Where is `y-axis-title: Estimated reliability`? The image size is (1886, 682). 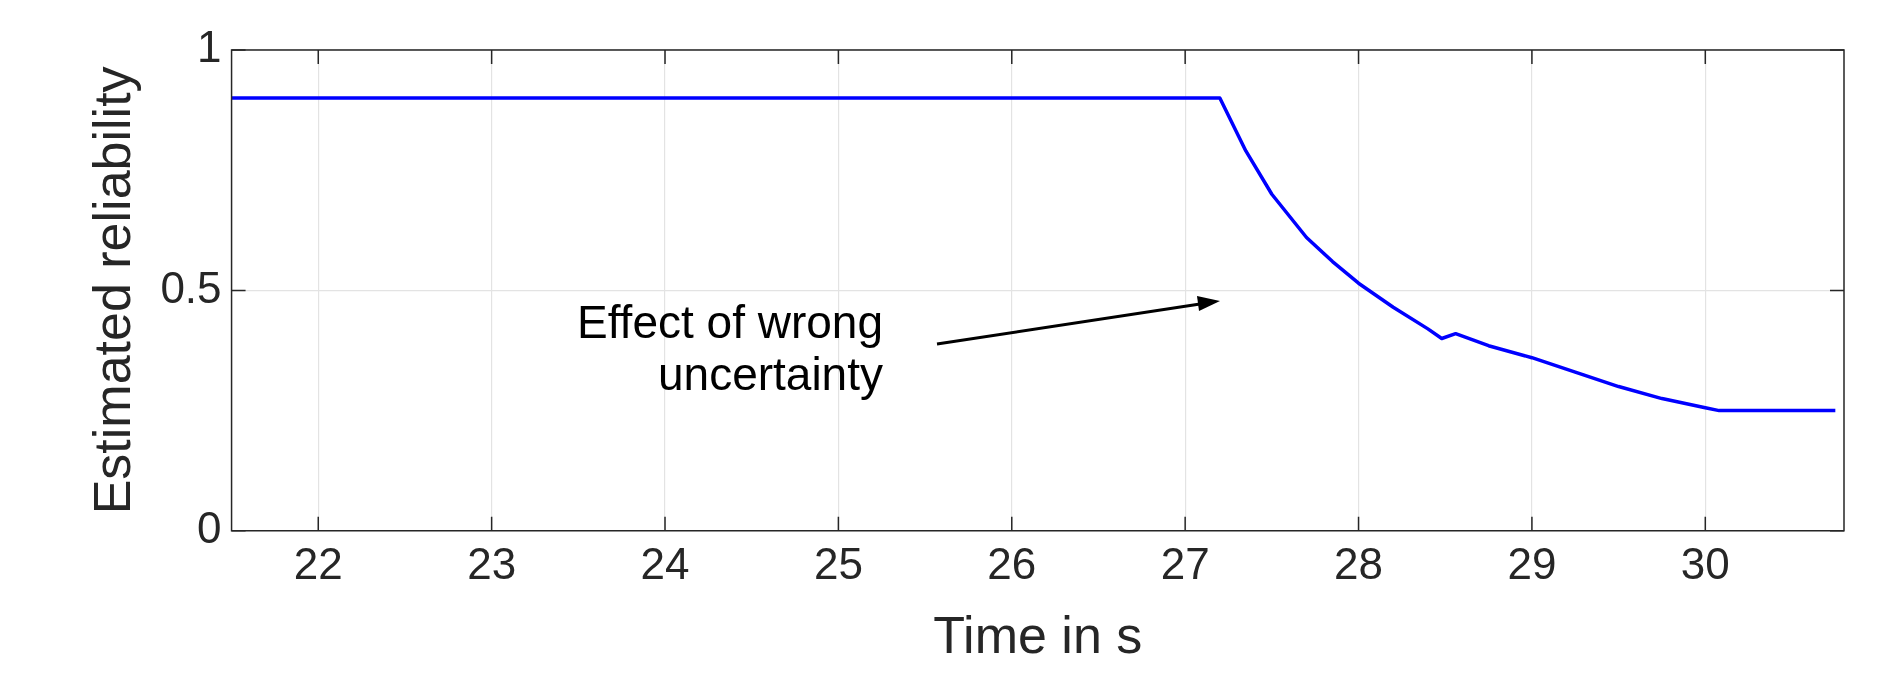
y-axis-title: Estimated reliability is located at coordinates (111, 290).